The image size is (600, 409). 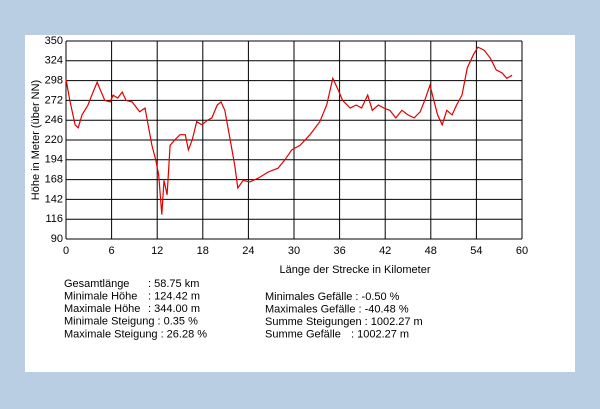 I want to click on x-axis-label: Länge der Strecke in Kilometer, so click(x=354, y=270).